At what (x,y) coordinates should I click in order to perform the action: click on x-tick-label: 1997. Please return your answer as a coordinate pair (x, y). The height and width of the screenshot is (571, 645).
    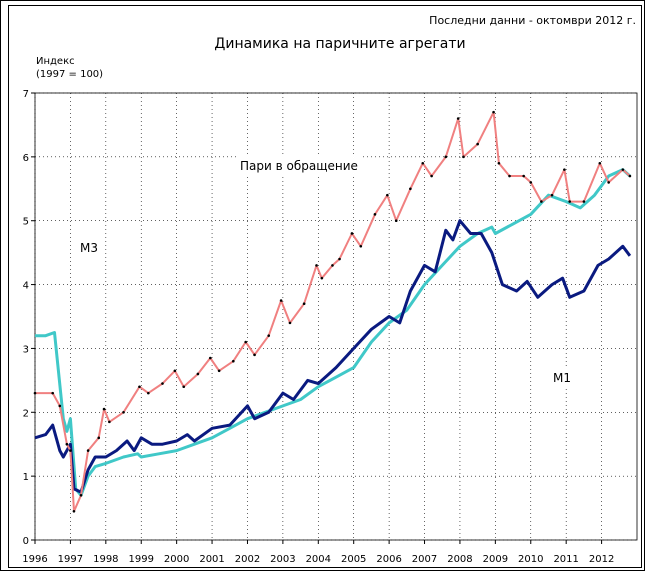
    Looking at the image, I should click on (70, 559).